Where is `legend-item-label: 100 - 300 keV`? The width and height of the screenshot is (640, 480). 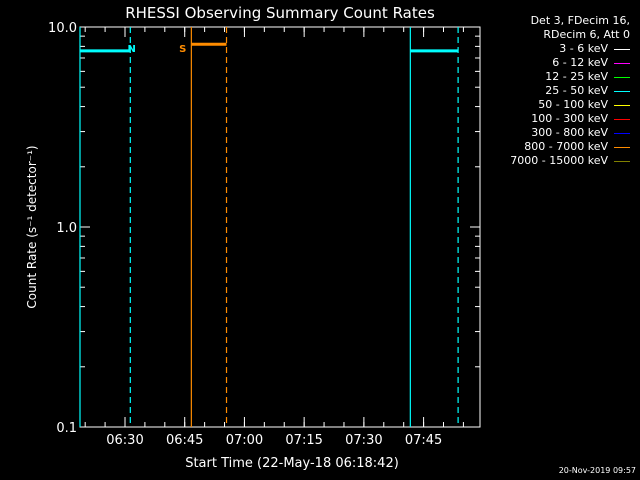
legend-item-label: 100 - 300 keV is located at coordinates (569, 118).